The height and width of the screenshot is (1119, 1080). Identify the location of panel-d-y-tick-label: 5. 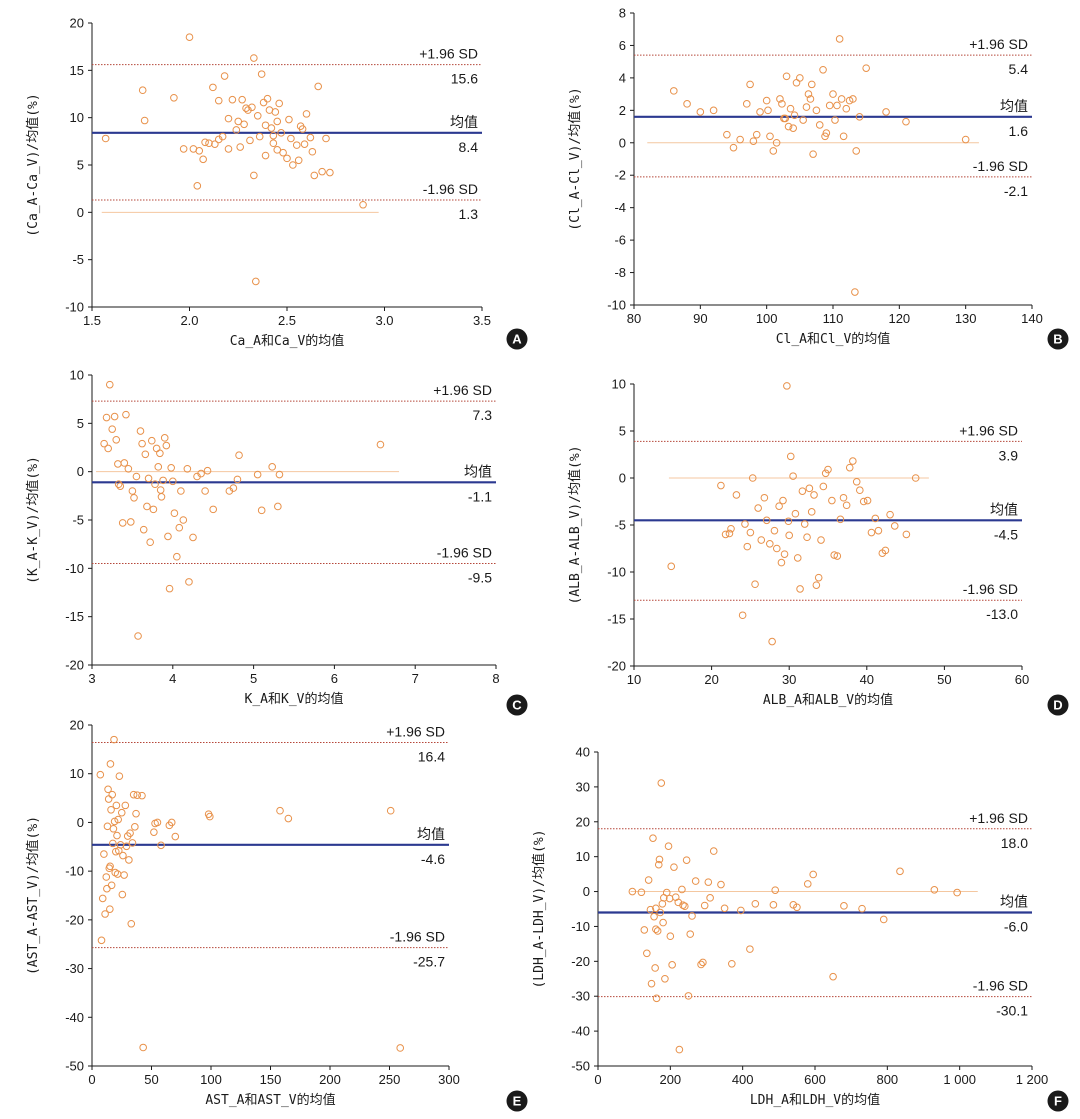
(622, 431).